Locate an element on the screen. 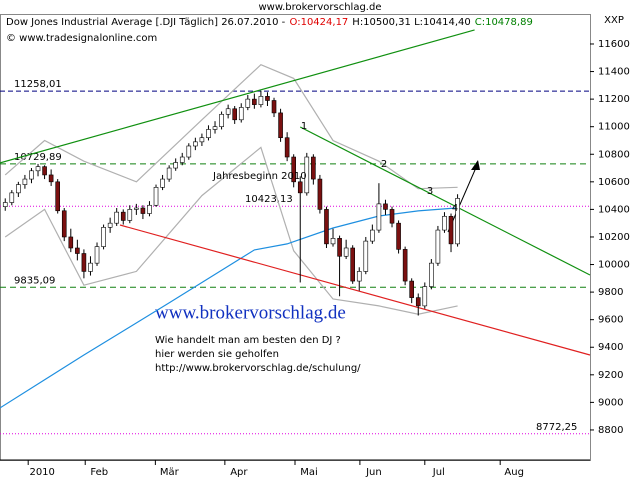 This screenshot has width=640, height=480. y-tick-label: 9400 is located at coordinates (610, 347).